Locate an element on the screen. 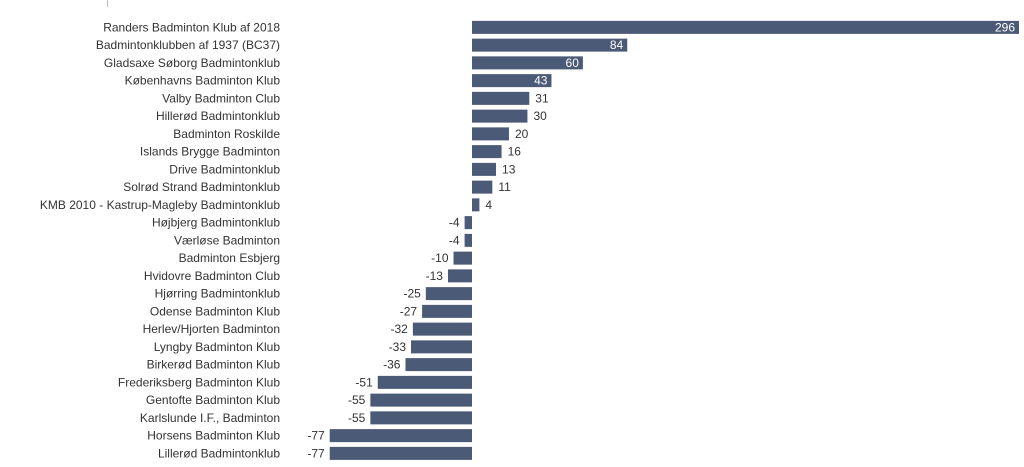 This screenshot has width=1024, height=467. value-label: 13 is located at coordinates (509, 169).